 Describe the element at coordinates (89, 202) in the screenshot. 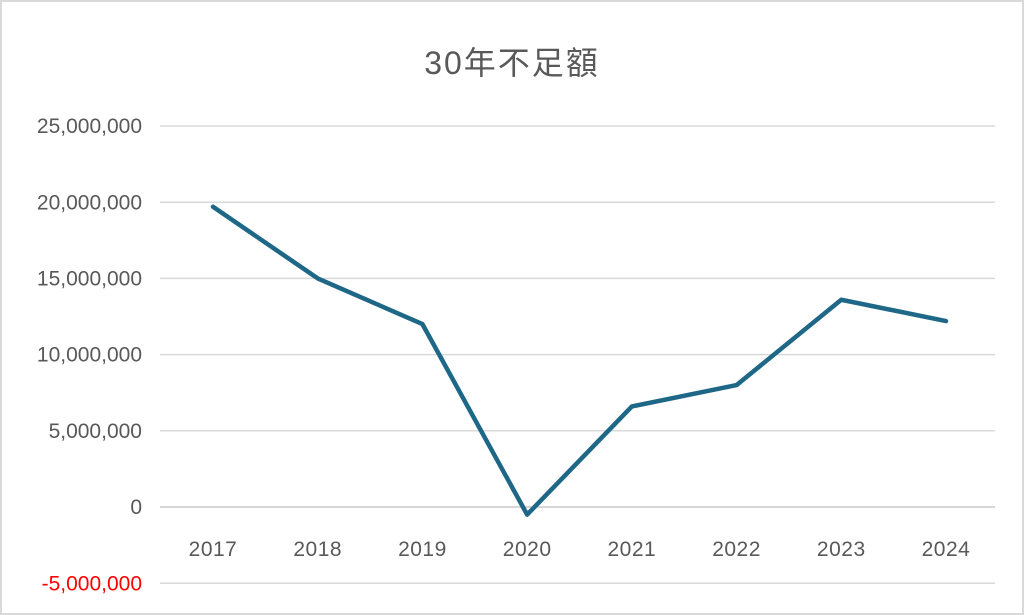

I see `y-axis-tick-label: 20,000,000` at that location.